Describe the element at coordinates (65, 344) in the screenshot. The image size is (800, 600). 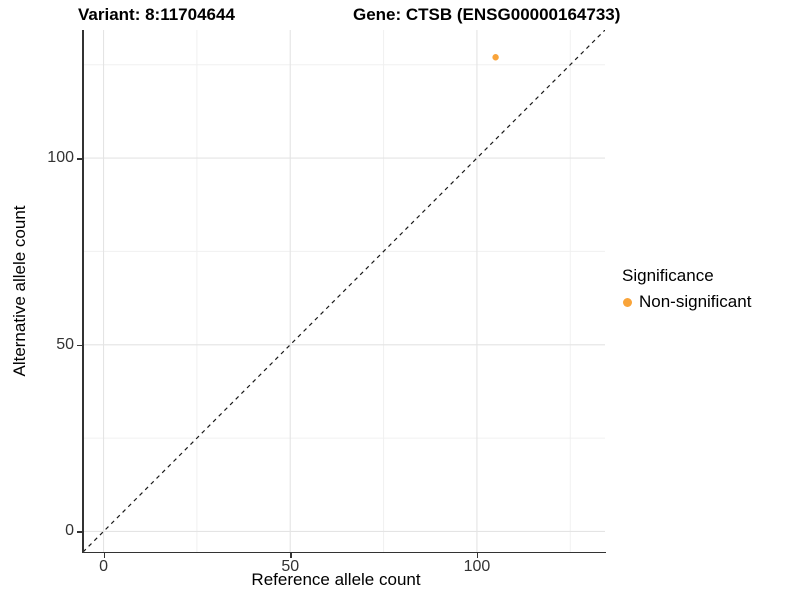
I see `y-tick-label: 50` at that location.